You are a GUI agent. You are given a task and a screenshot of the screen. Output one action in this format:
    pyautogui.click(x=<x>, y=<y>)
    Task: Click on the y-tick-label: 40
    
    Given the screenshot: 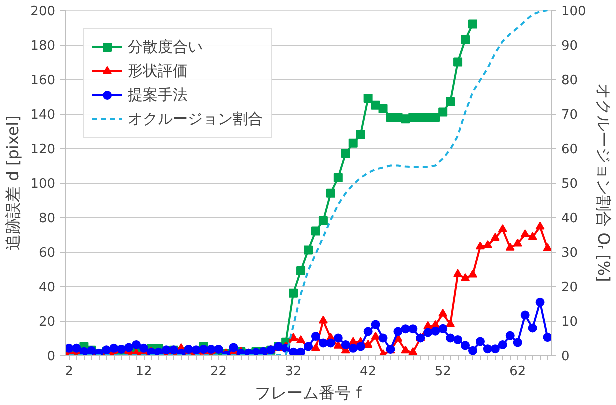 What is the action you would take?
    pyautogui.click(x=47, y=288)
    